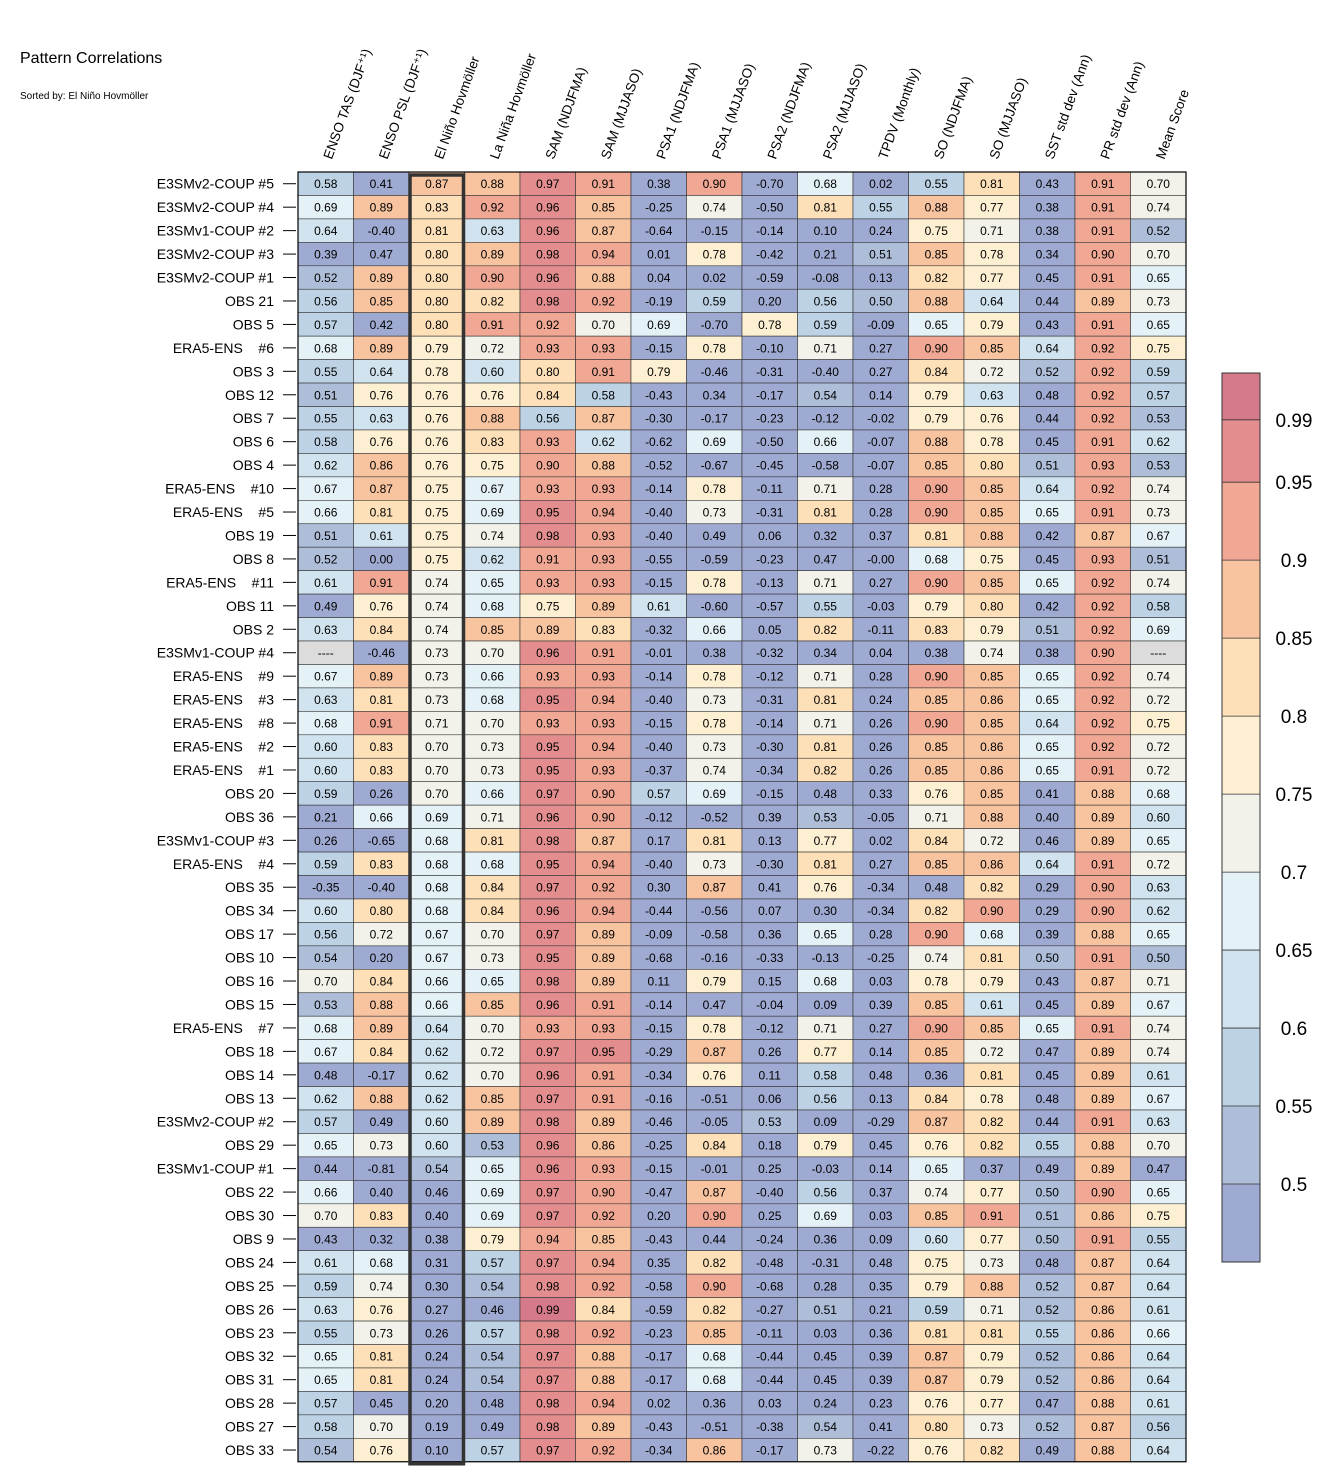 Image resolution: width=1333 pixels, height=1484 pixels. I want to click on colorbar-segment, so click(1241, 451).